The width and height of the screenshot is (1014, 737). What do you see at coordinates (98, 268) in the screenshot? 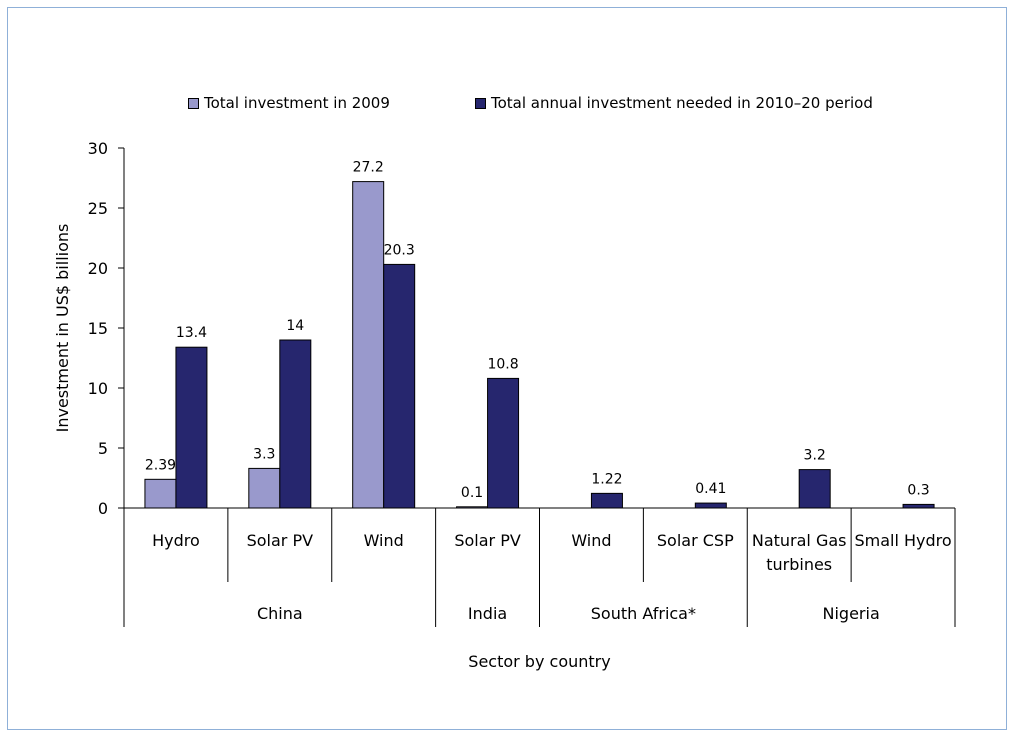
I see `y-tick-label: 20` at bounding box center [98, 268].